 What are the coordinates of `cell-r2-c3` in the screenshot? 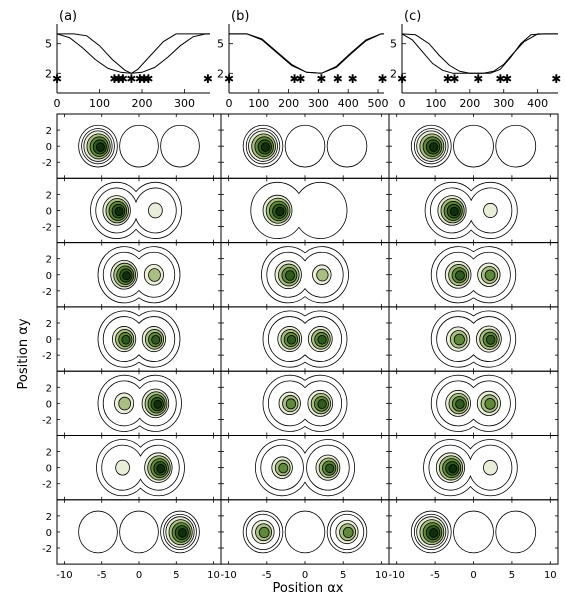 It's located at (473, 210).